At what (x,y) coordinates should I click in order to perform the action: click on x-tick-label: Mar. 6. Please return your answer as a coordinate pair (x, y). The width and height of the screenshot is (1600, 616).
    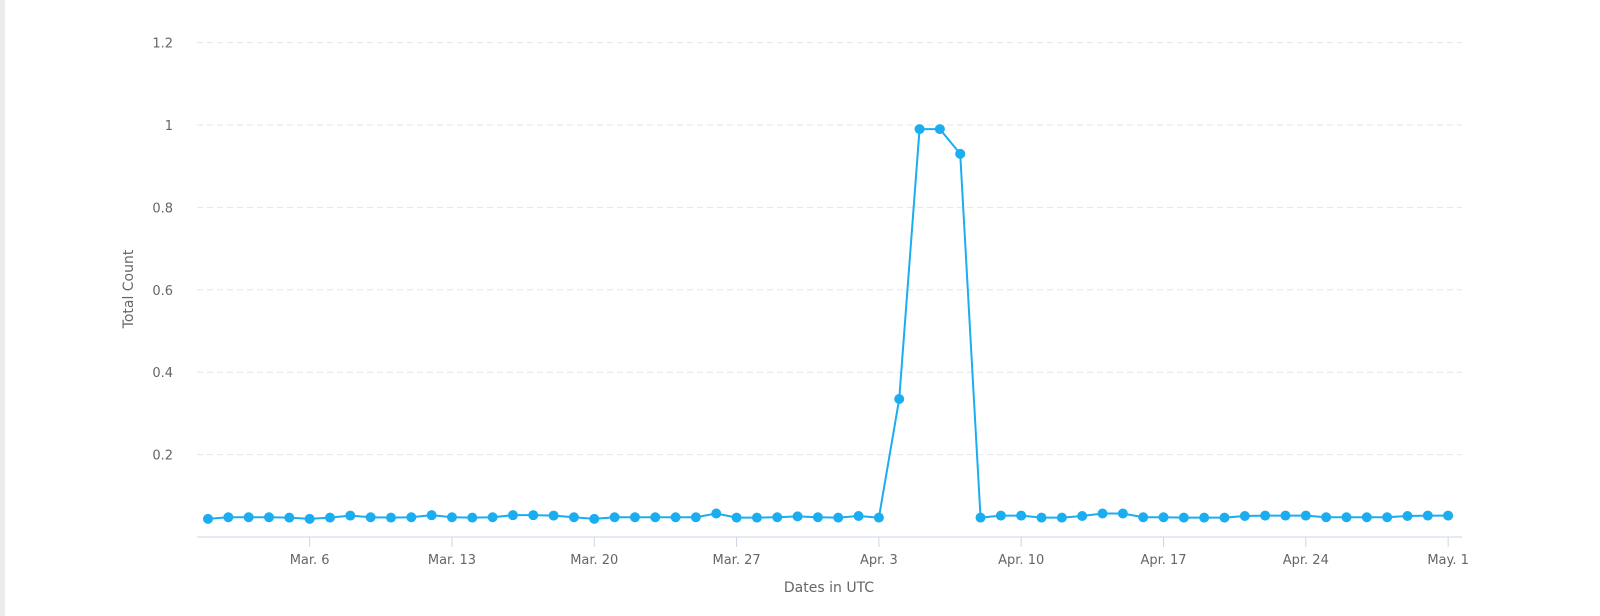
    Looking at the image, I should click on (310, 560).